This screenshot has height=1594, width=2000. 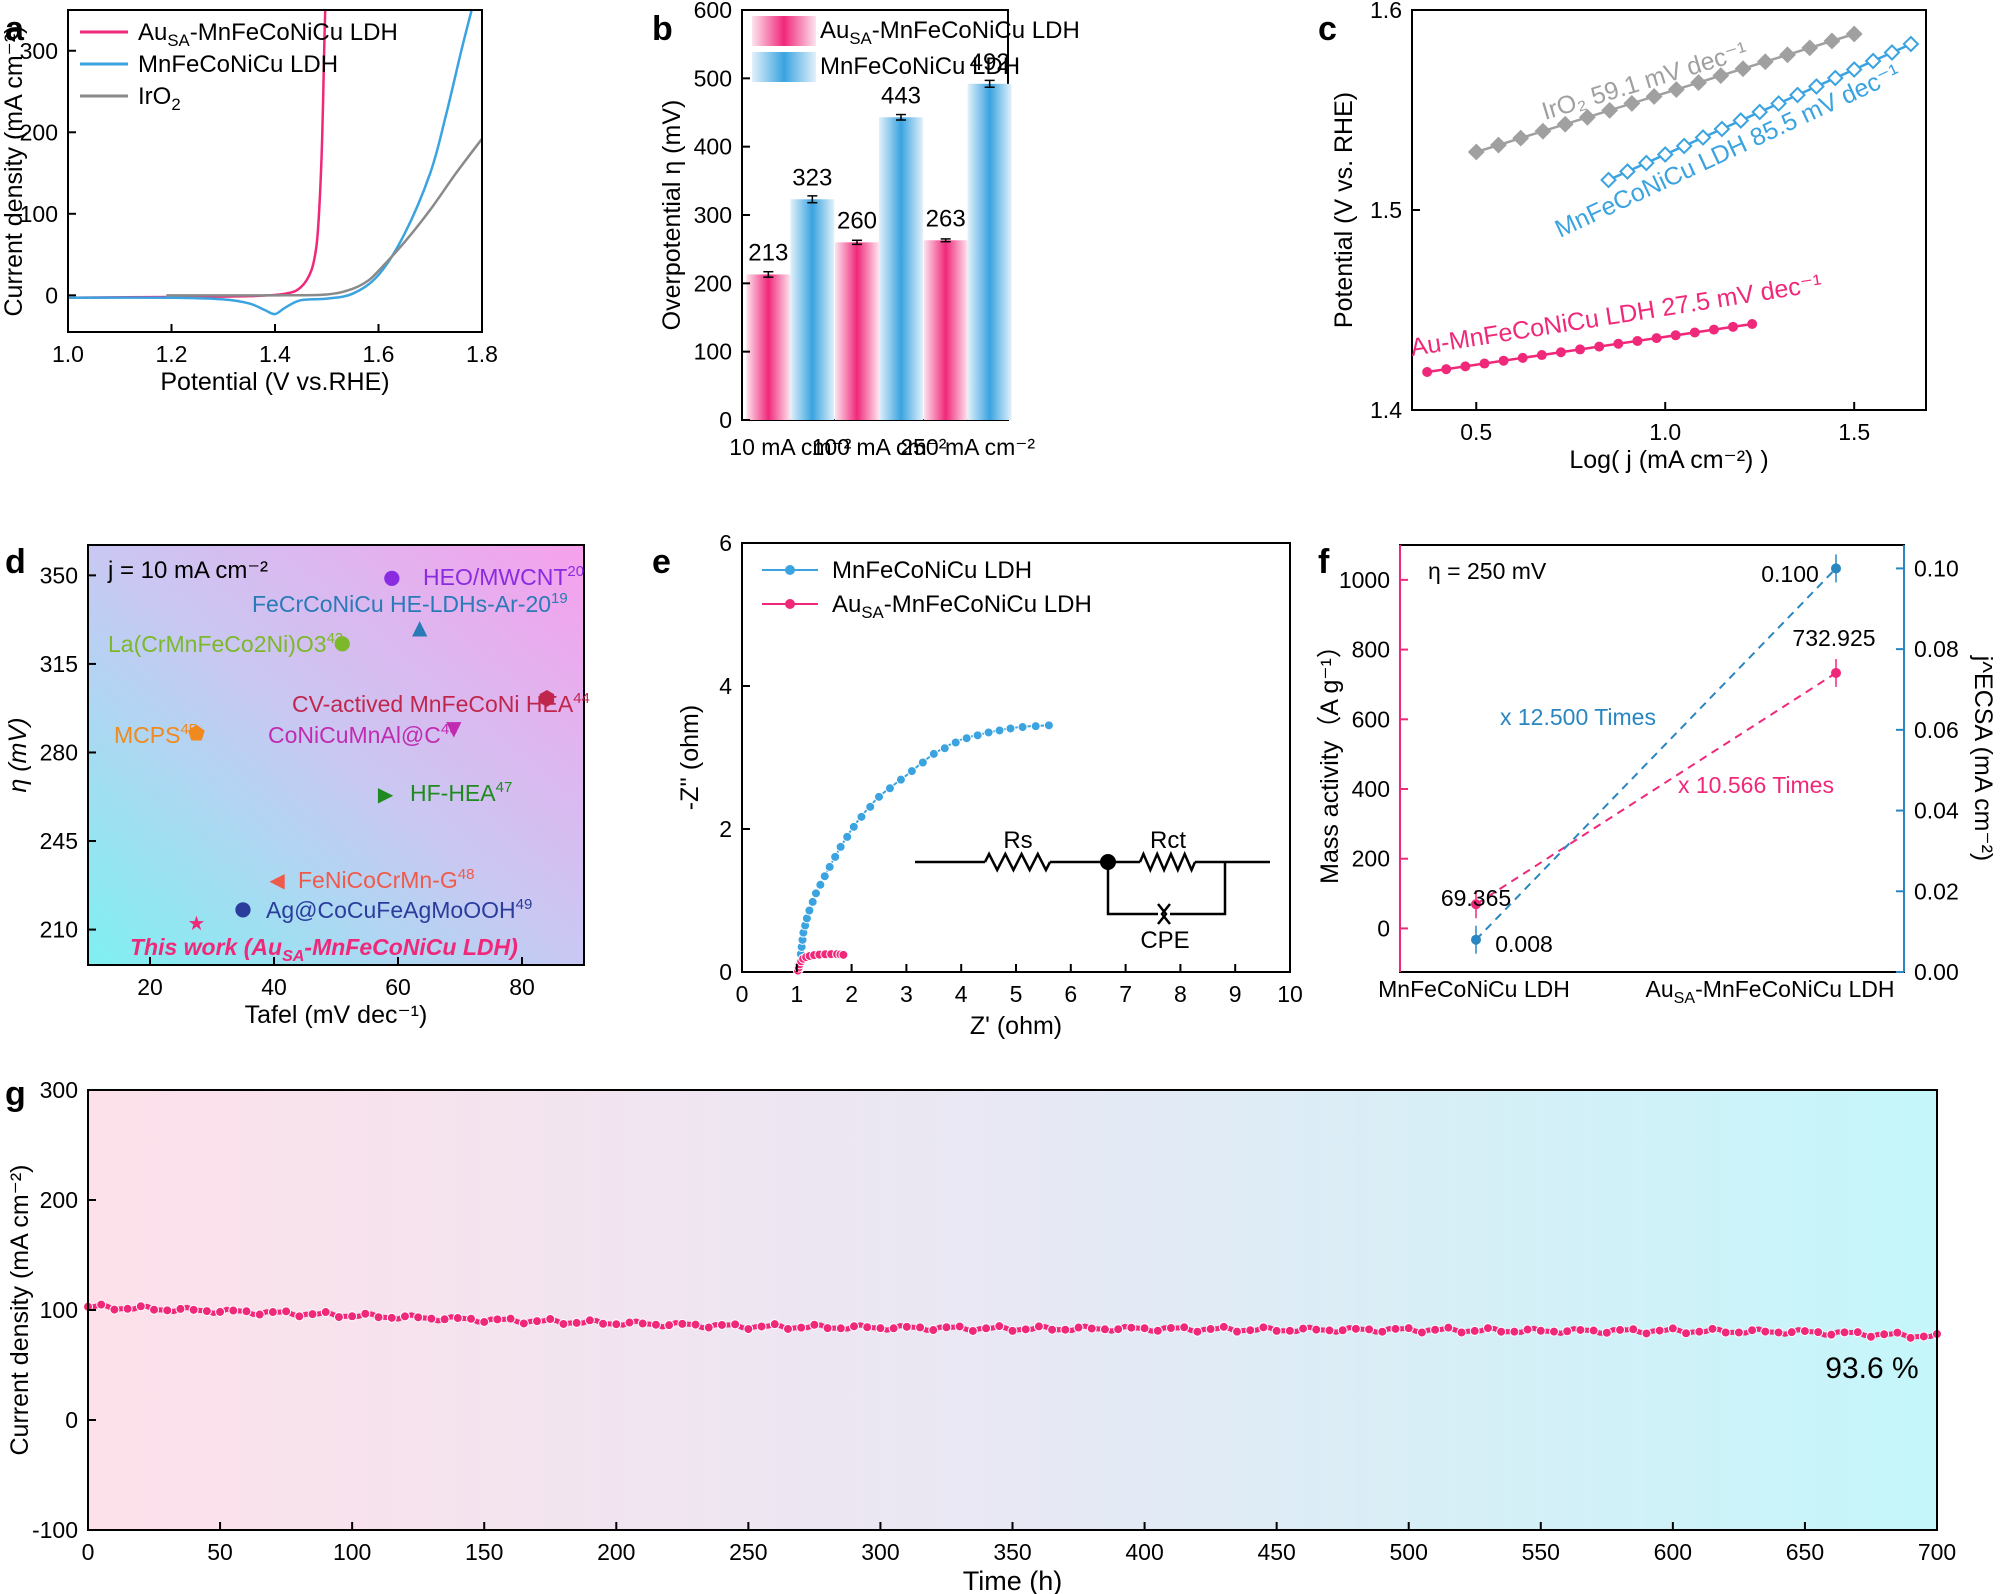 What do you see at coordinates (441, 703) in the screenshot?
I see `point-label: CV-actived MnFeCoNi HEA44` at bounding box center [441, 703].